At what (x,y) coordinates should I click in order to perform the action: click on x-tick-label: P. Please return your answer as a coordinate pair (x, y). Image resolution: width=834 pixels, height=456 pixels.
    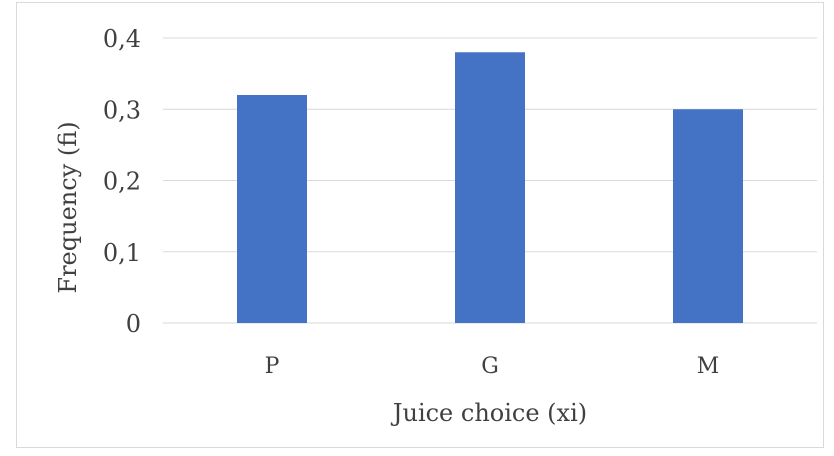
    Looking at the image, I should click on (272, 366).